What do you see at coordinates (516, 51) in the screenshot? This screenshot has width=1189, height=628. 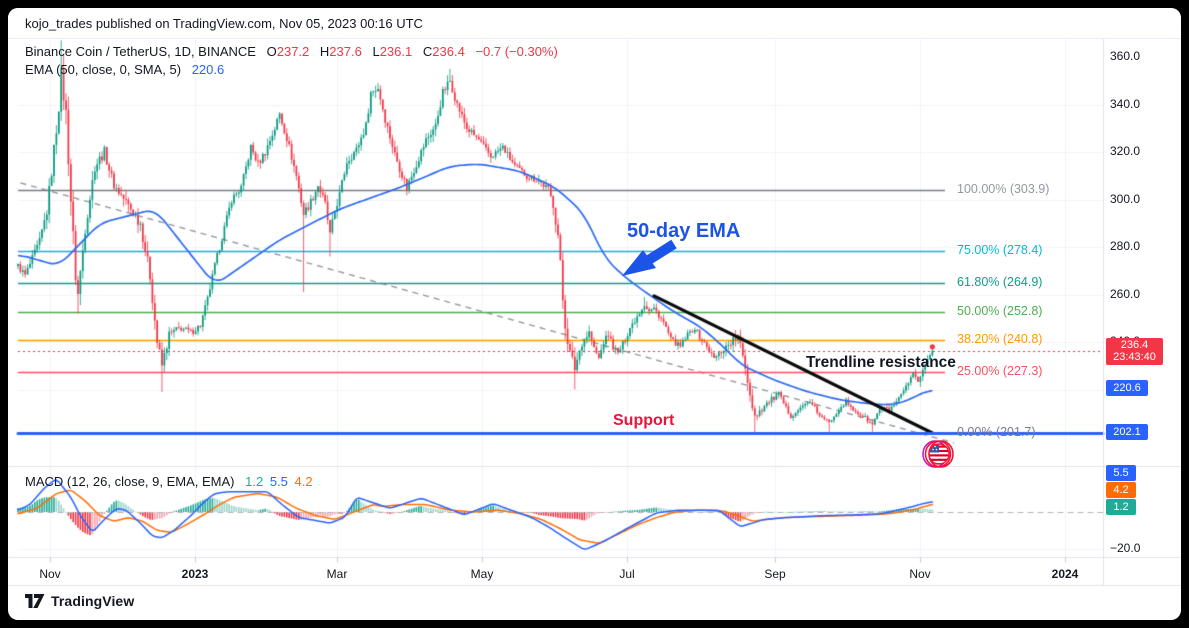 I see `change-value: −0.7 (−0.30%)` at bounding box center [516, 51].